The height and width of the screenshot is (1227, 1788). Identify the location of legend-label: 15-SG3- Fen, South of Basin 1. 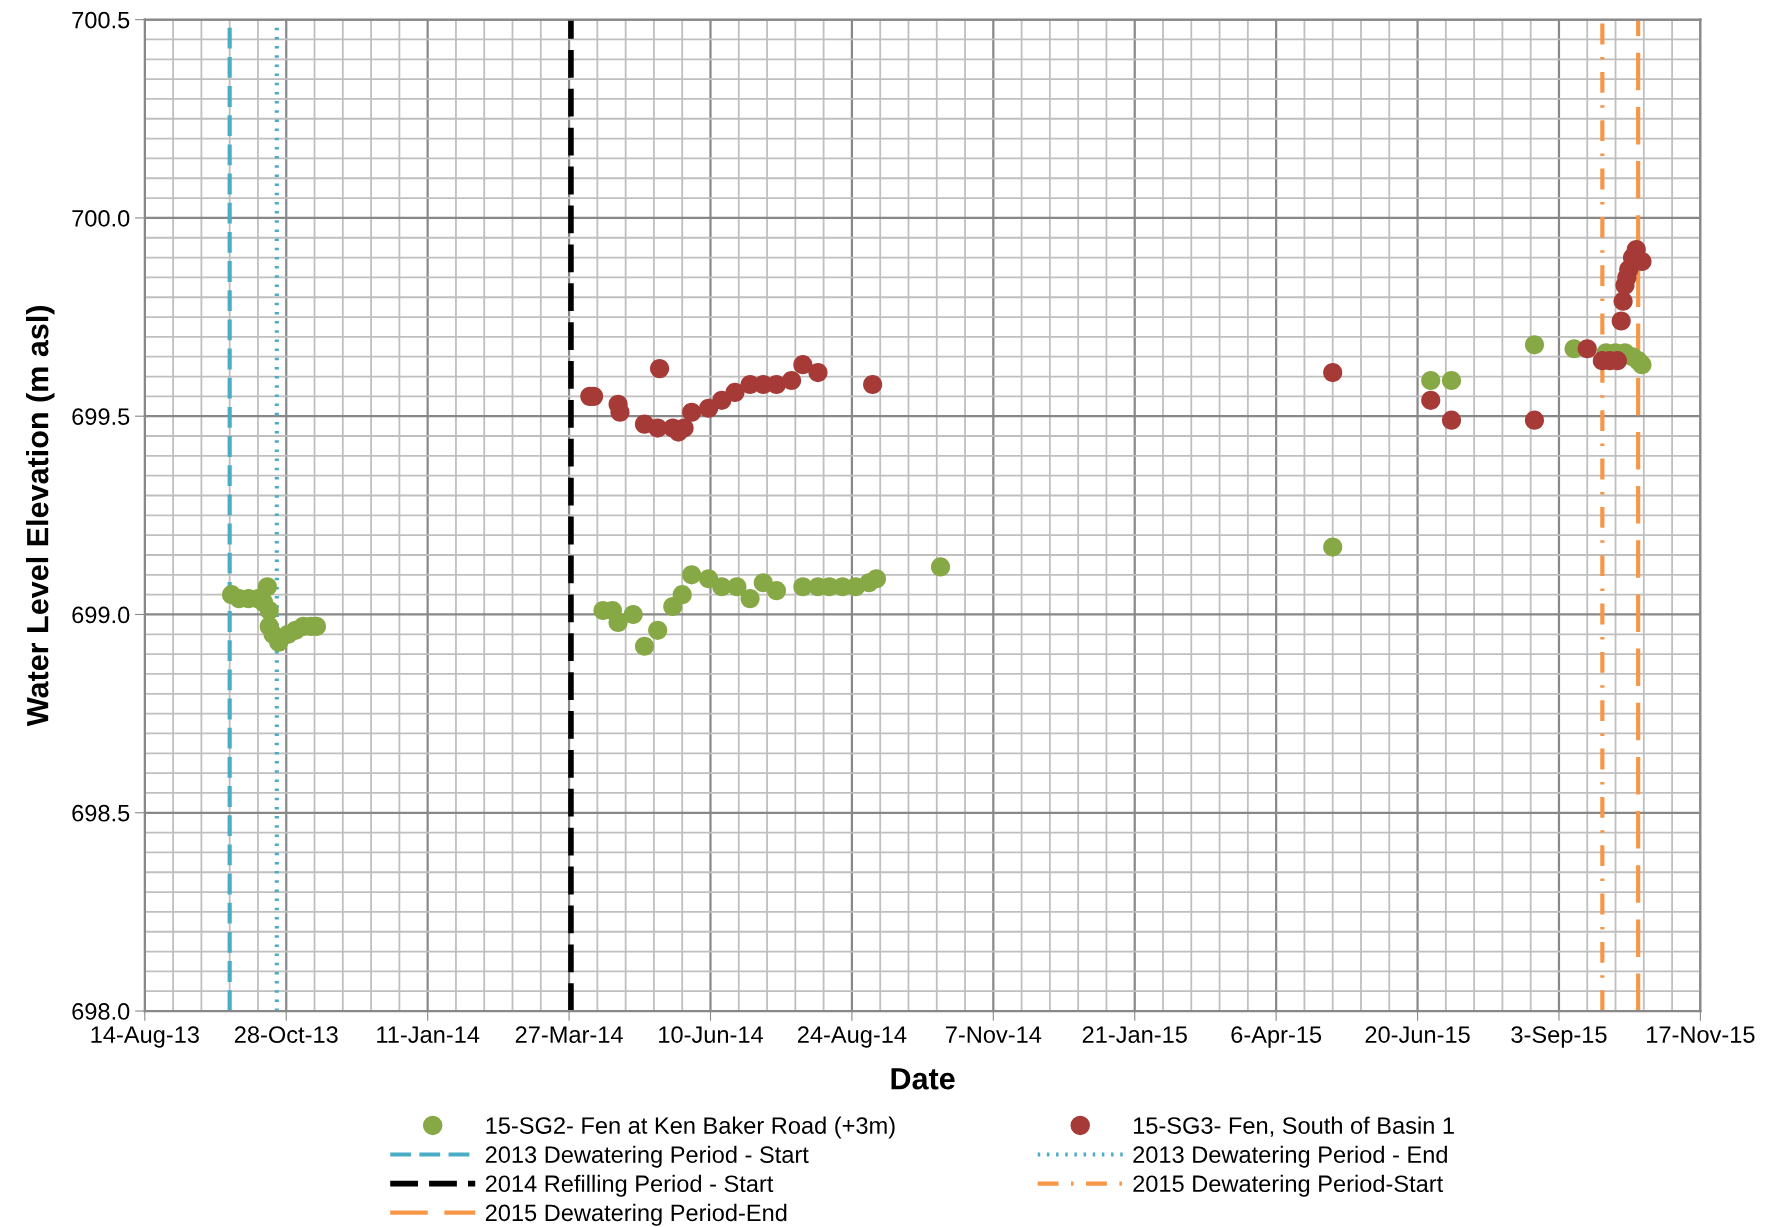
(1293, 1126).